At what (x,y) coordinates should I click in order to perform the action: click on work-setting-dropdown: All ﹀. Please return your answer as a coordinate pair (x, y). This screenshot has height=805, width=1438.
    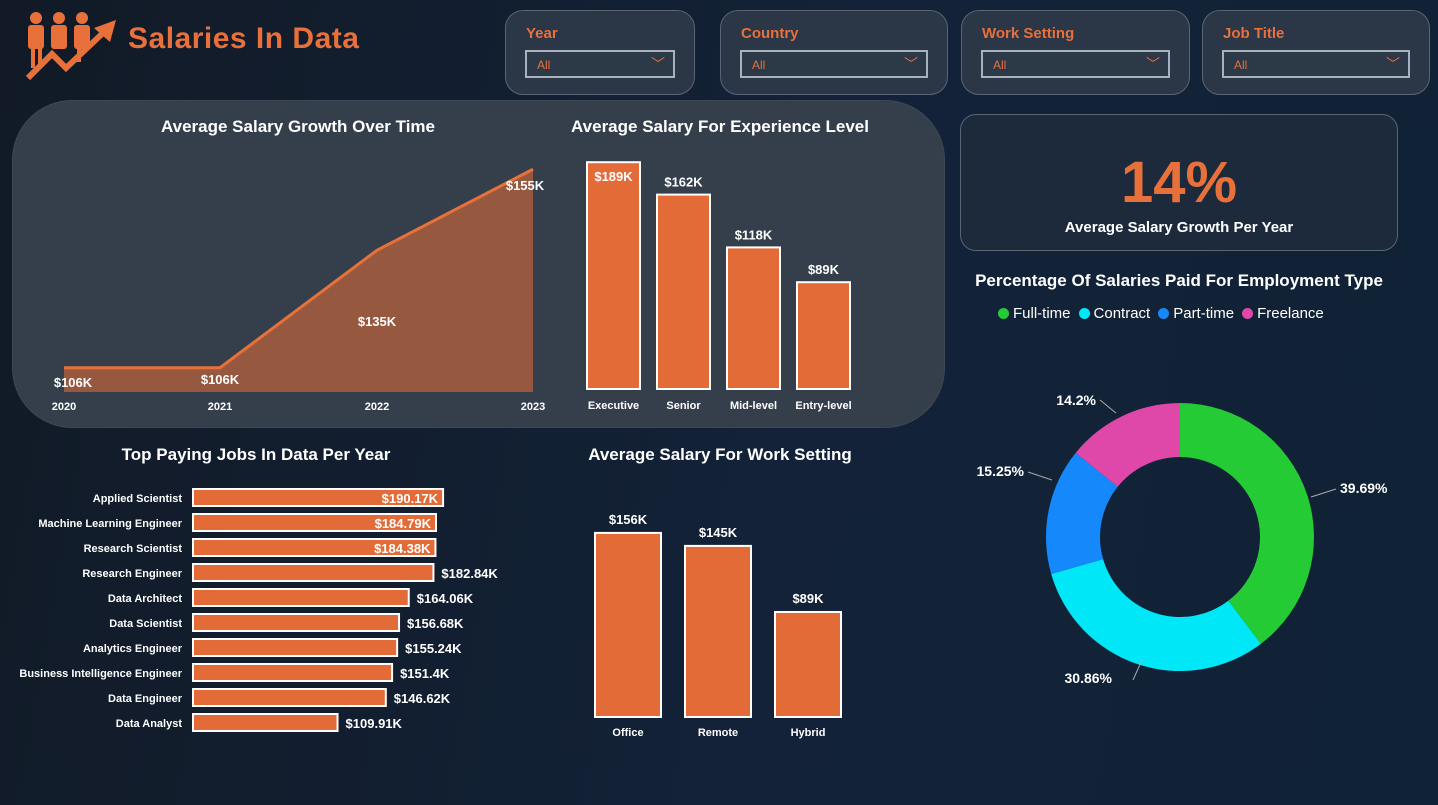
    Looking at the image, I should click on (1075, 64).